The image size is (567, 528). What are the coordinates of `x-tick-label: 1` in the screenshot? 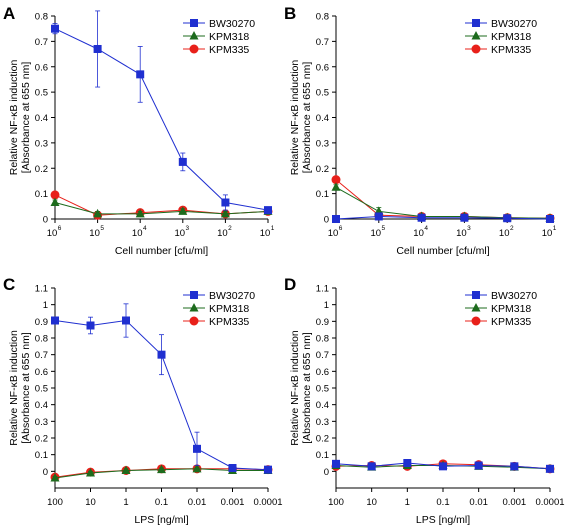 It's located at (125, 502).